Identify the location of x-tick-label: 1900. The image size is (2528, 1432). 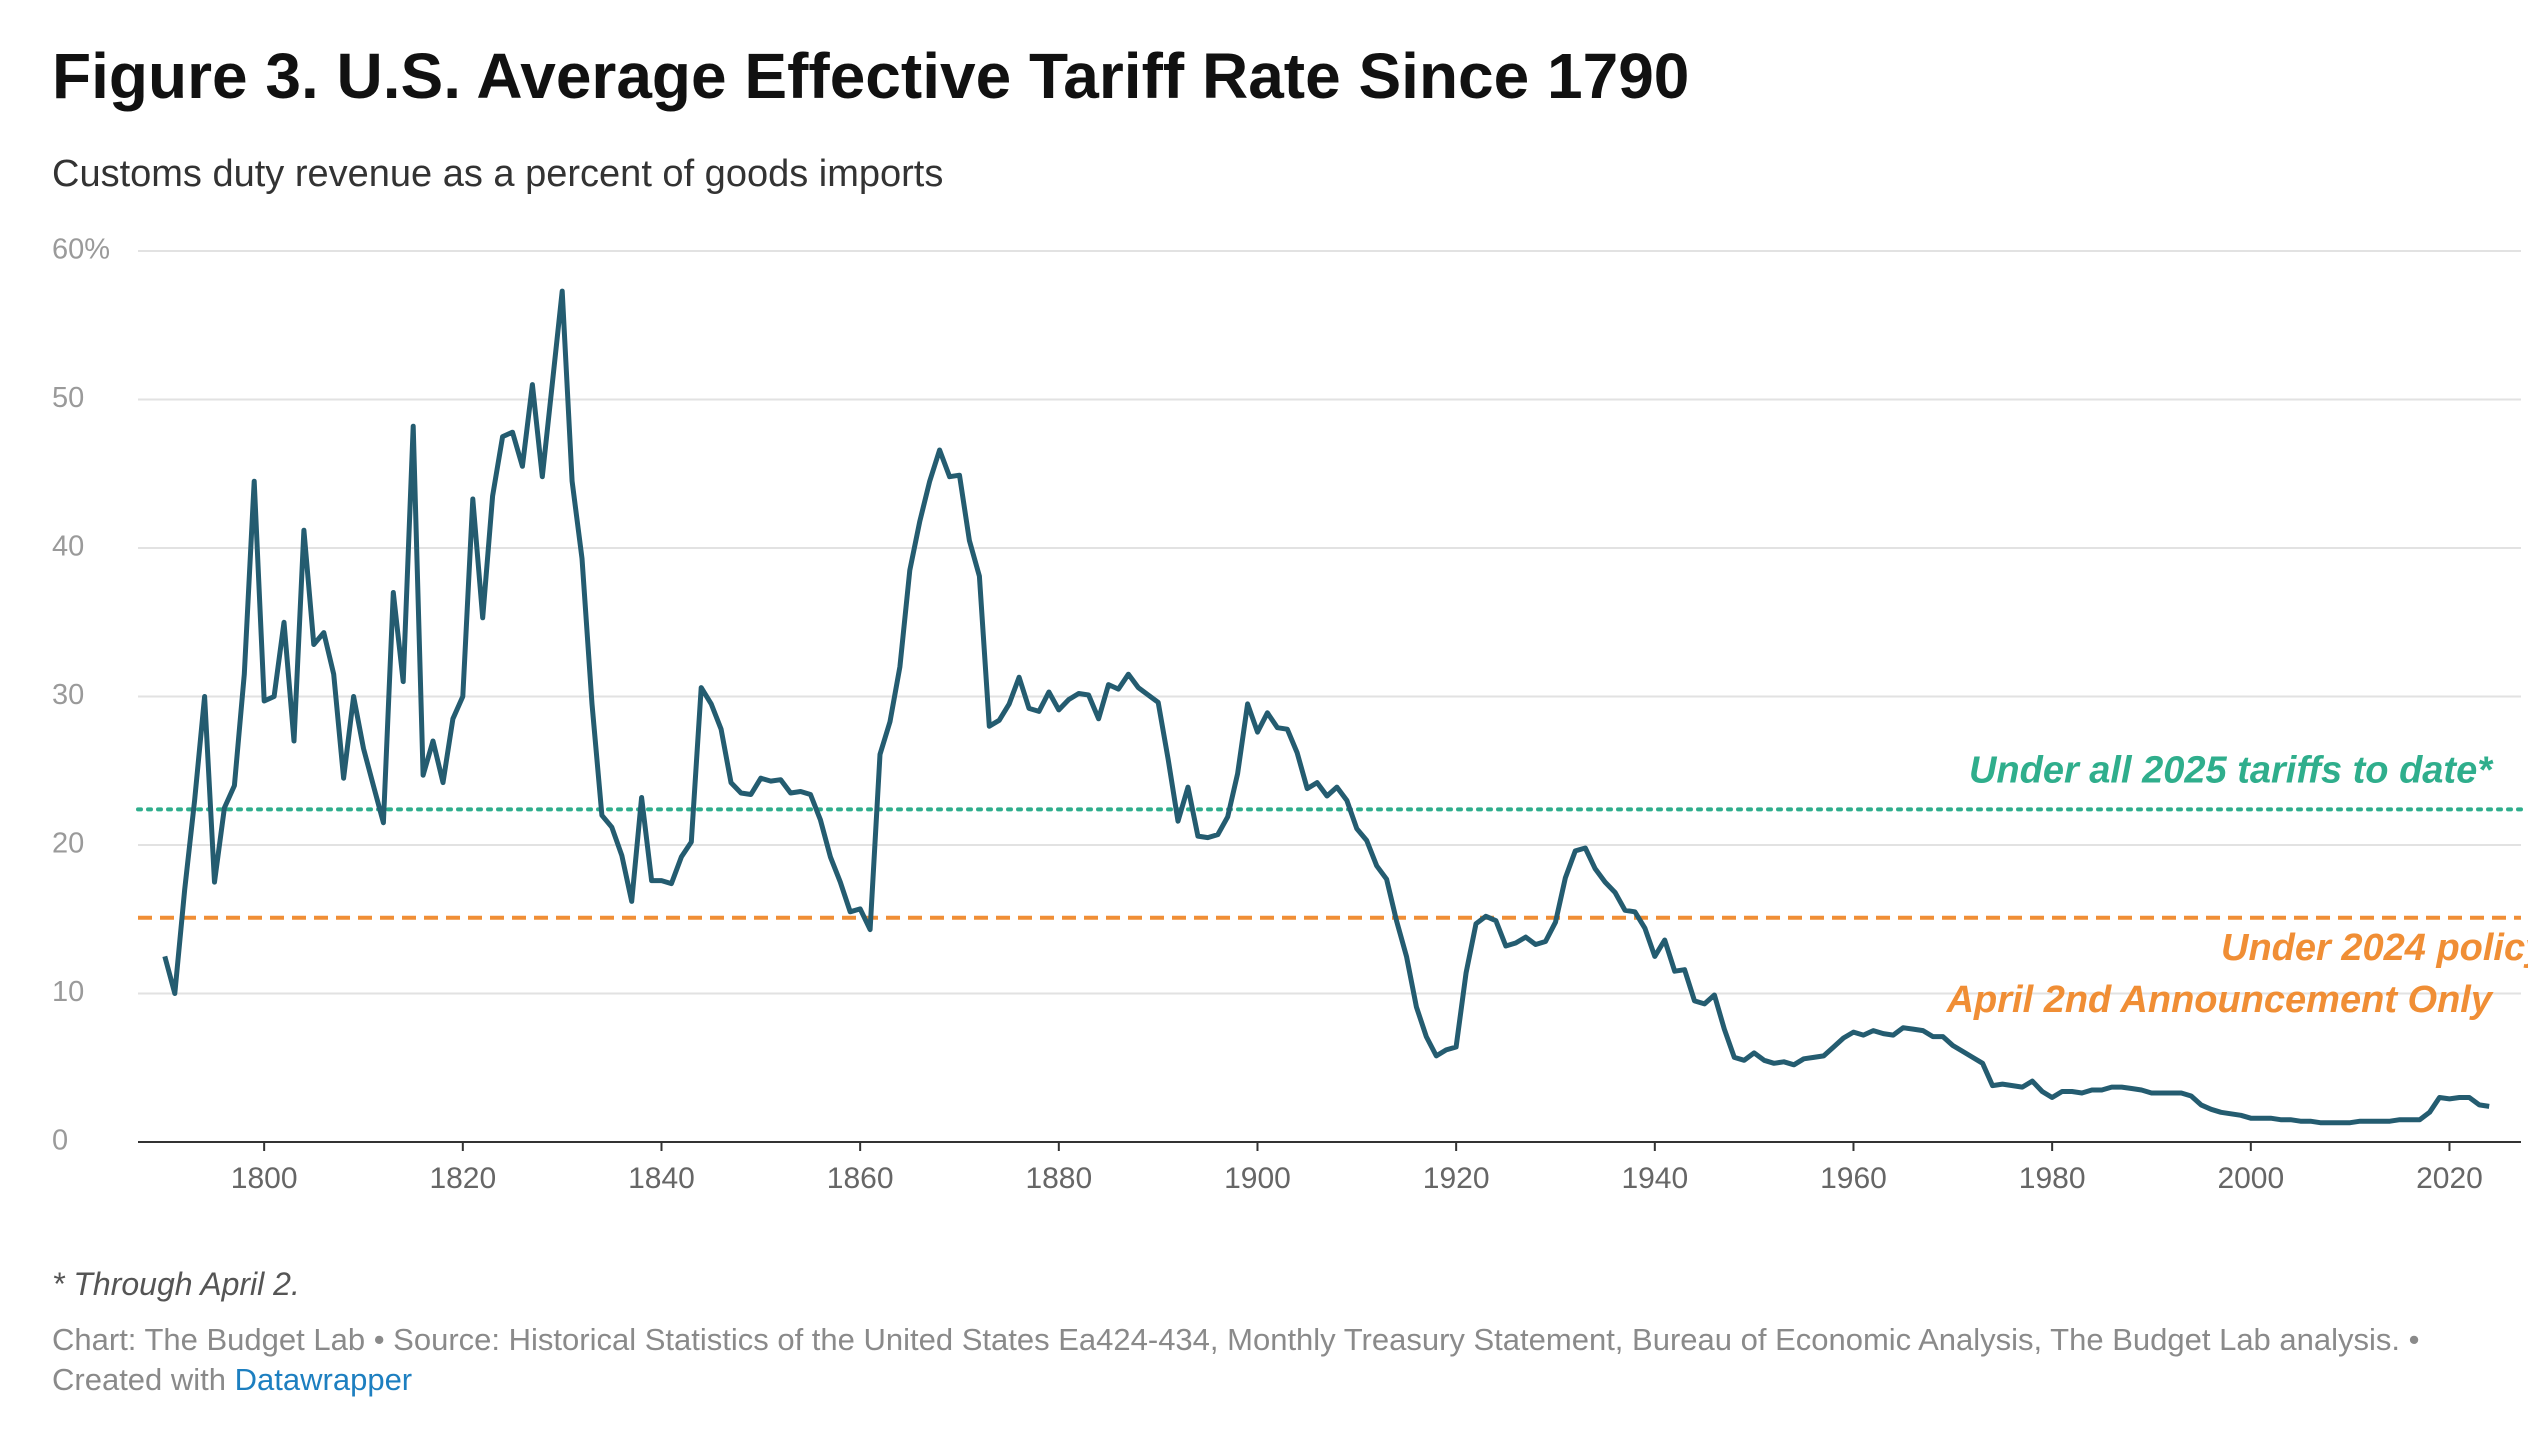
(1257, 1178).